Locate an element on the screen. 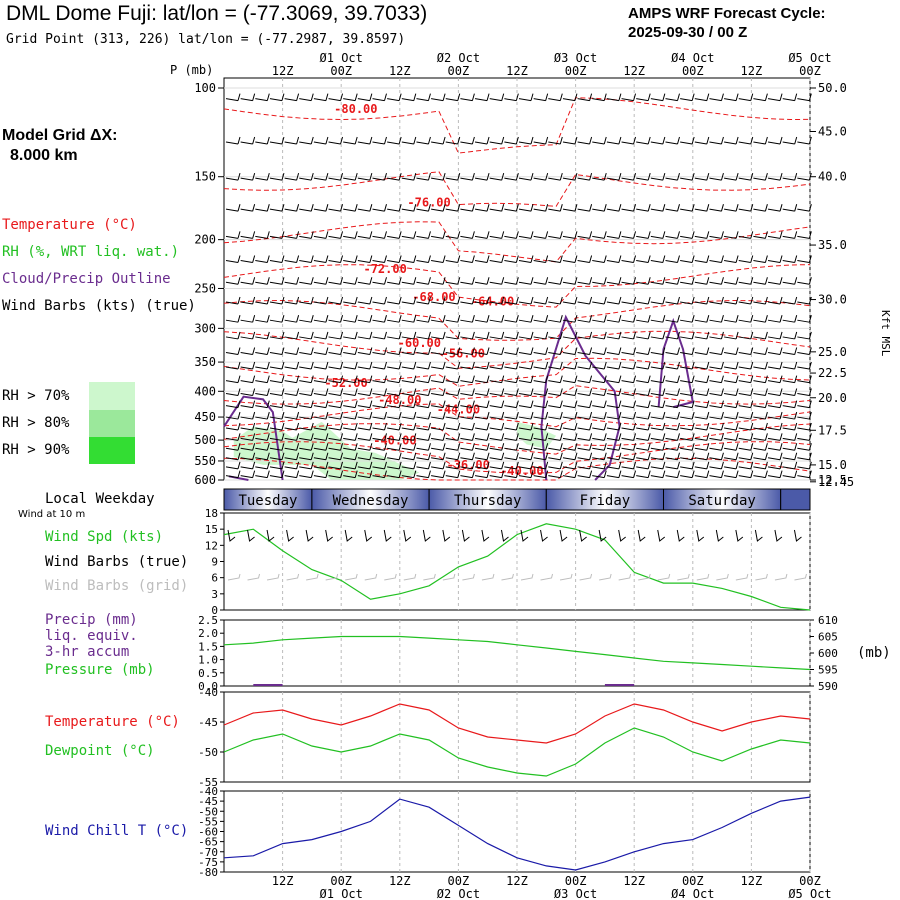  top-hour-tick: 00Z is located at coordinates (459, 71).